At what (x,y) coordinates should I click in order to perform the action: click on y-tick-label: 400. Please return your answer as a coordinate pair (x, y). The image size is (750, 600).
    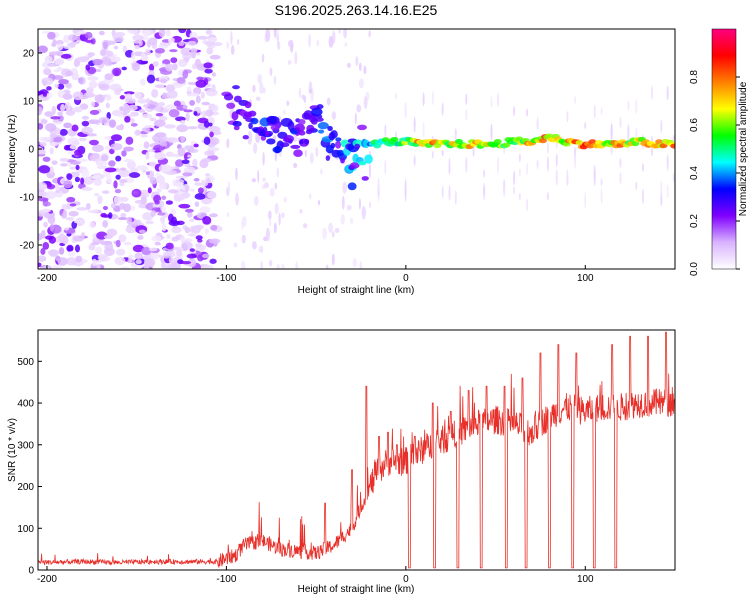
    Looking at the image, I should click on (25, 404).